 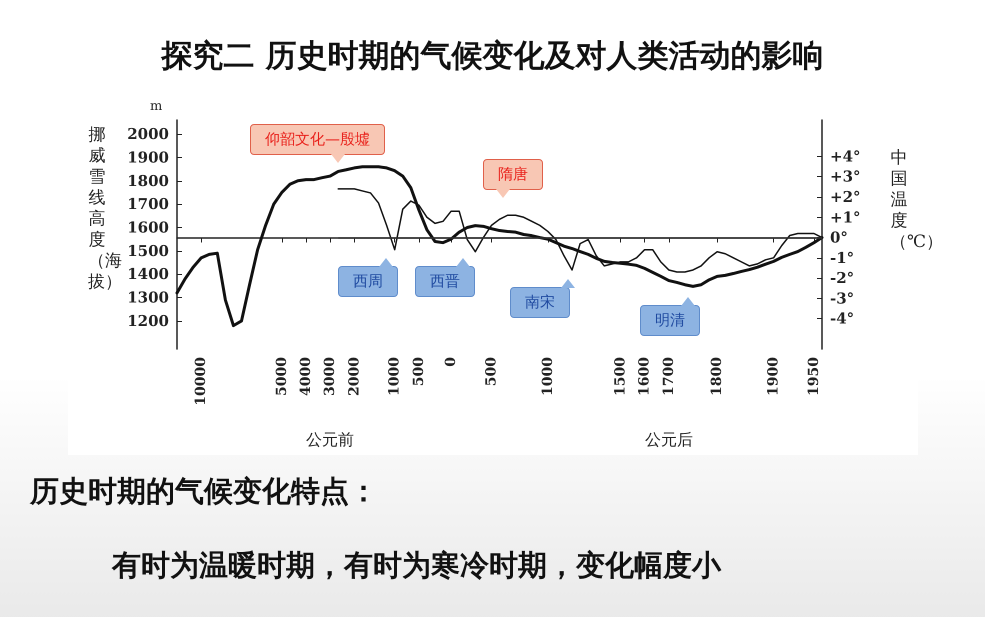 What do you see at coordinates (670, 320) in the screenshot?
I see `annotation: 明清` at bounding box center [670, 320].